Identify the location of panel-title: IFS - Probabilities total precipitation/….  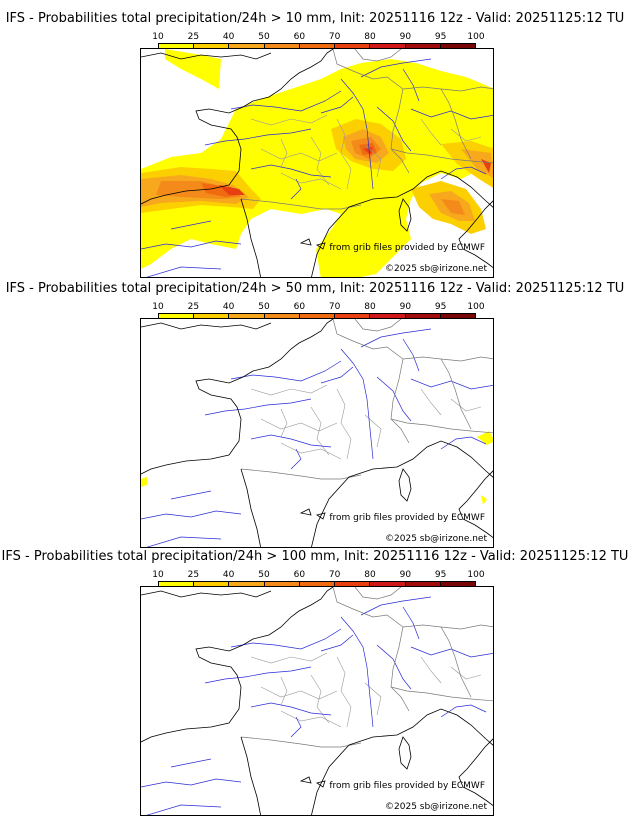
(315, 288).